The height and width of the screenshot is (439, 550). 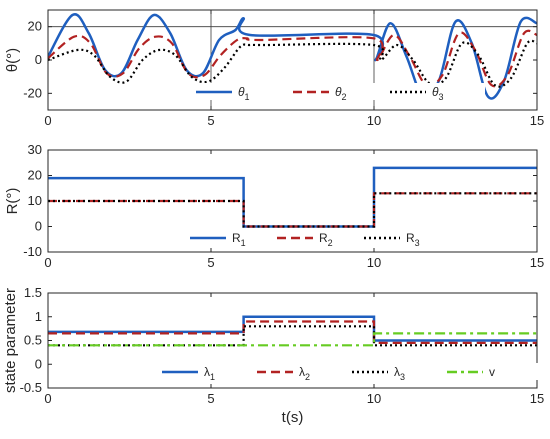 What do you see at coordinates (341, 93) in the screenshot?
I see `legend-label: θ2` at bounding box center [341, 93].